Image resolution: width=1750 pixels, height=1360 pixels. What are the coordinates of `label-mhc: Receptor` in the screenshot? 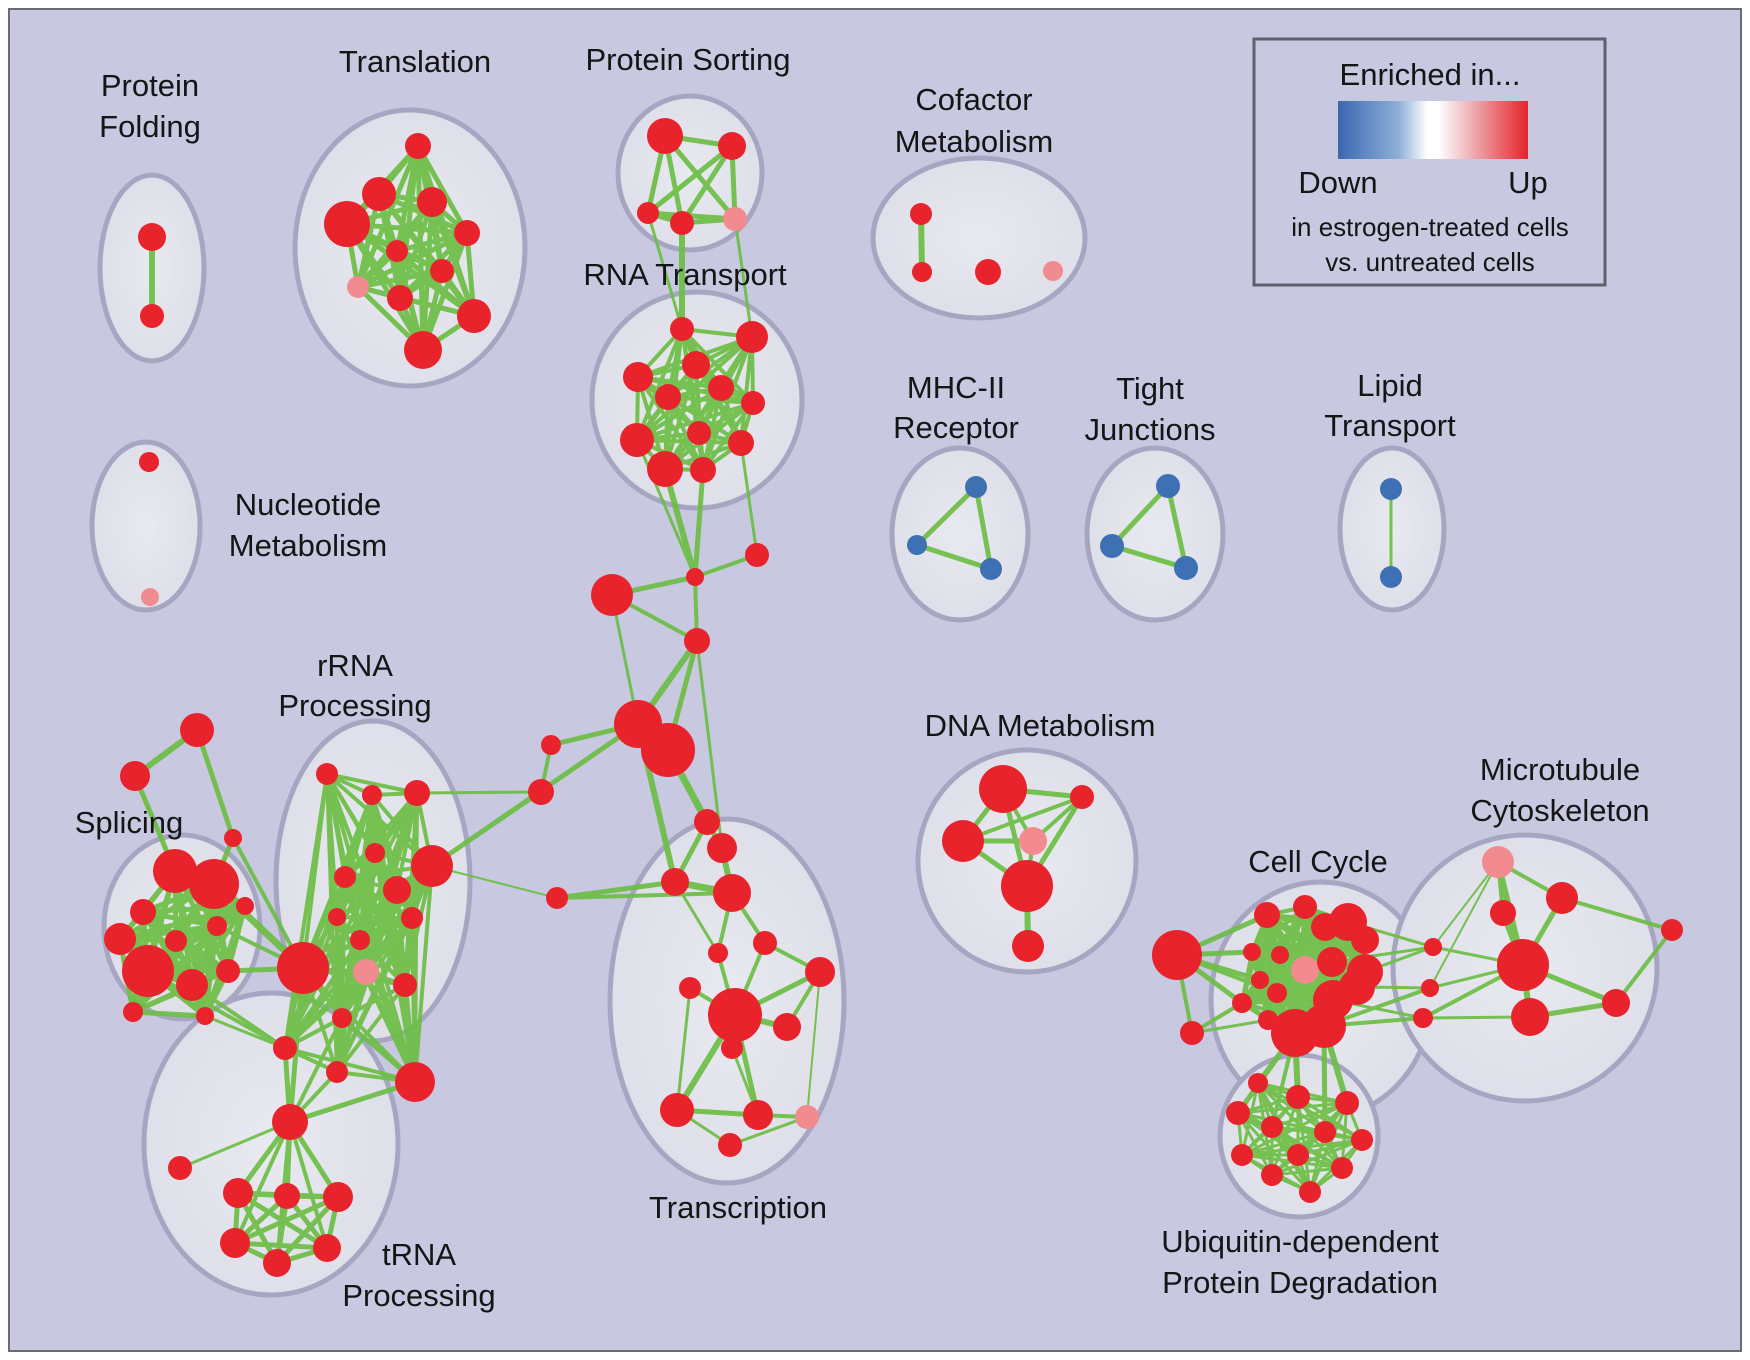 It's located at (956, 427).